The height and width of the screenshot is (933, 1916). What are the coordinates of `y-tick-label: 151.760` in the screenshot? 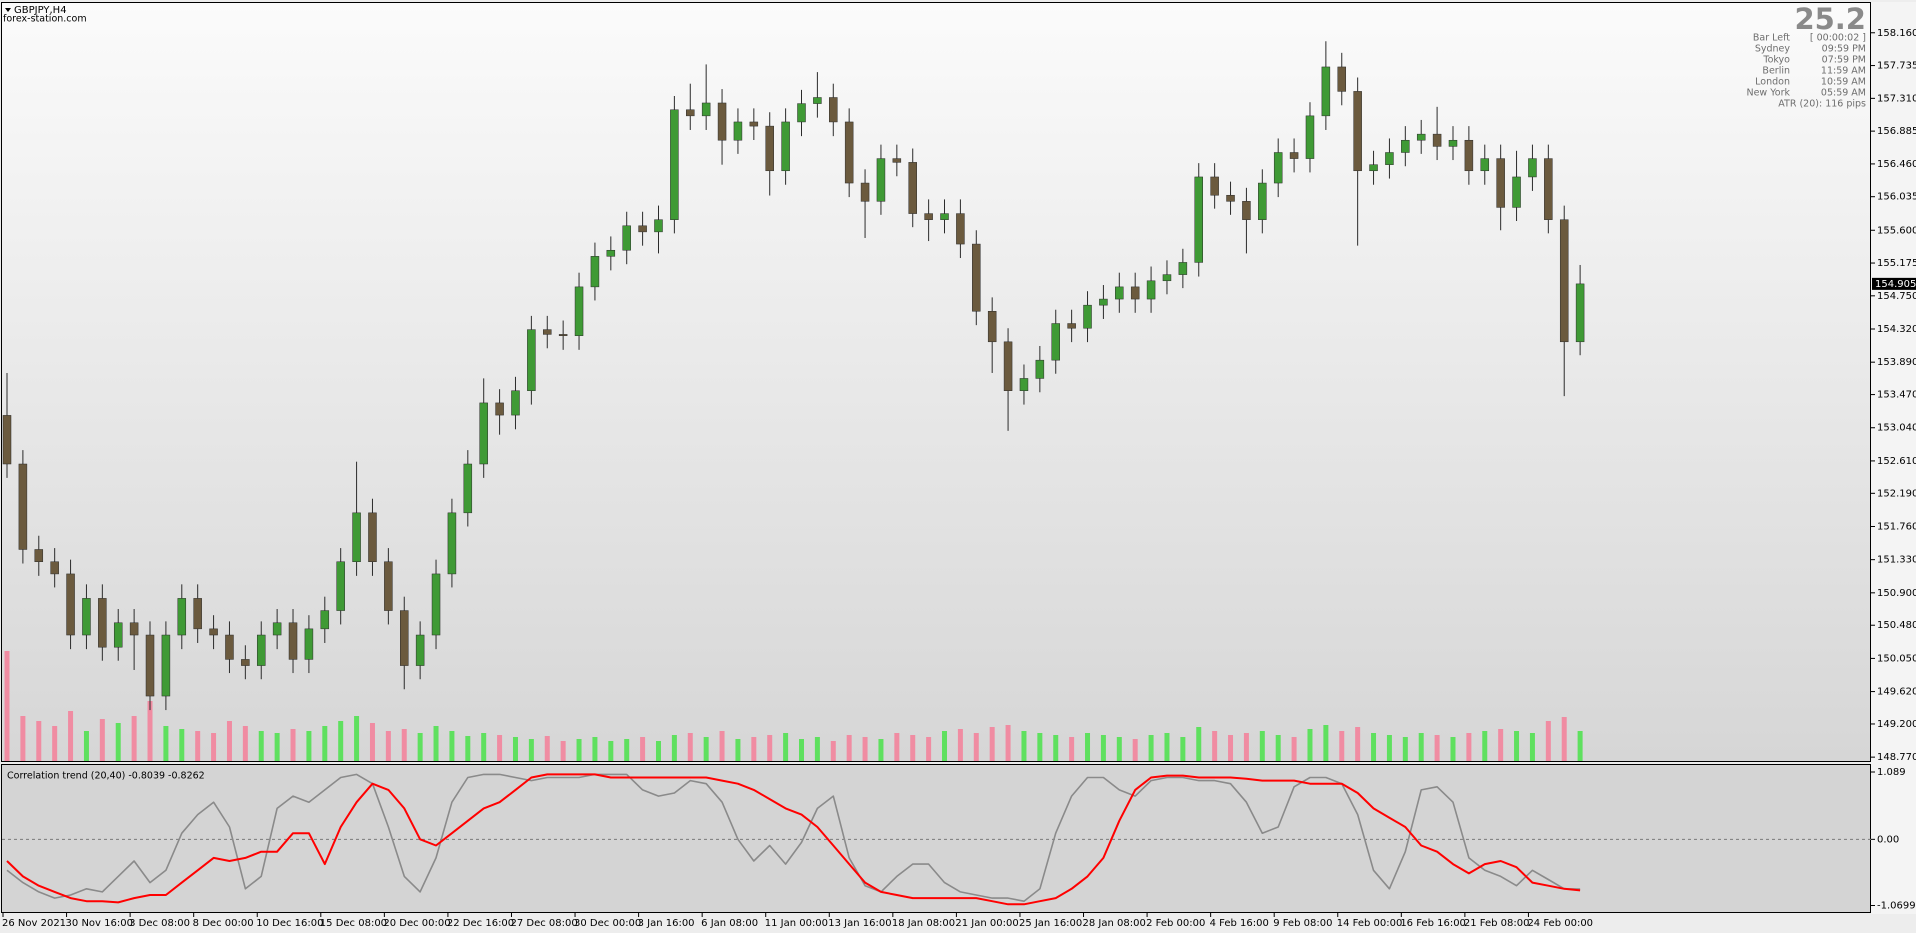 It's located at (1896, 526).